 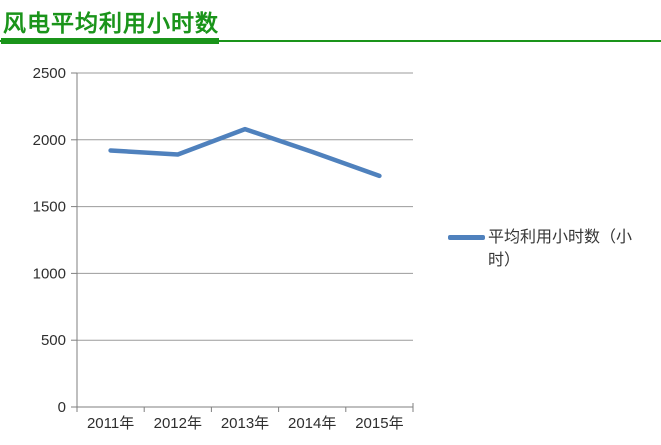 I want to click on chart-legend: 平均利用小时数（小时）, so click(x=544, y=249).